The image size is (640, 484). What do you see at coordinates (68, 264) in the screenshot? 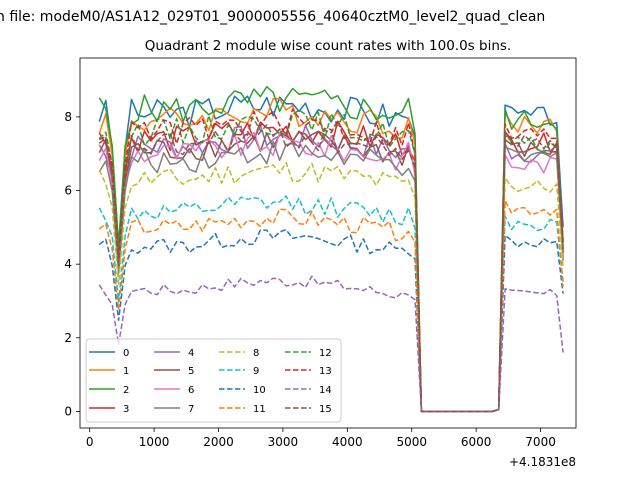
I see `y-tick-label: 4` at bounding box center [68, 264].